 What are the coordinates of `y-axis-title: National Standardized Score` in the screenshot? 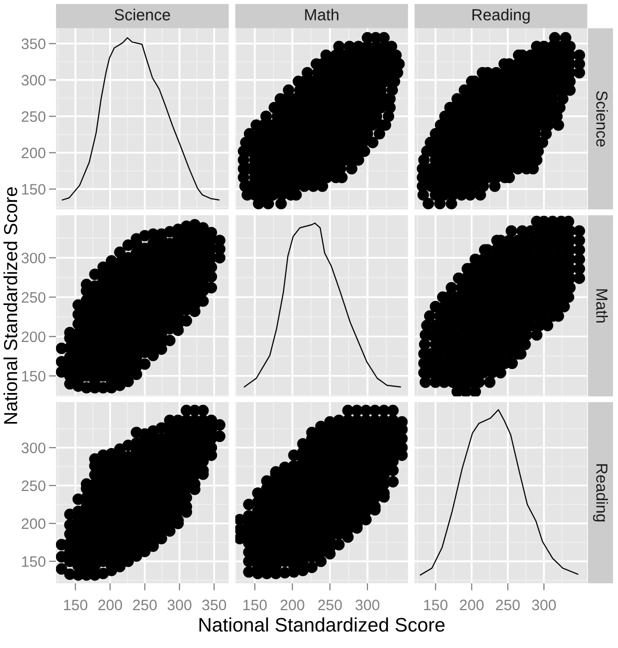 It's located at (10, 305).